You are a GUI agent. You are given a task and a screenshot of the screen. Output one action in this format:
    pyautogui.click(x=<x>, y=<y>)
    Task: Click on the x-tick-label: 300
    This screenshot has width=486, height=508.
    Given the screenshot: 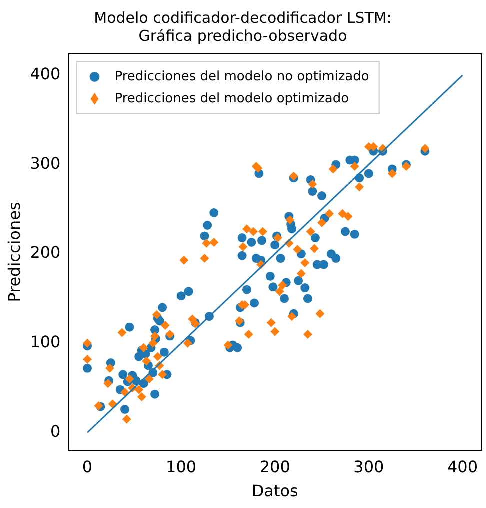 What is the action you would take?
    pyautogui.click(x=369, y=466)
    